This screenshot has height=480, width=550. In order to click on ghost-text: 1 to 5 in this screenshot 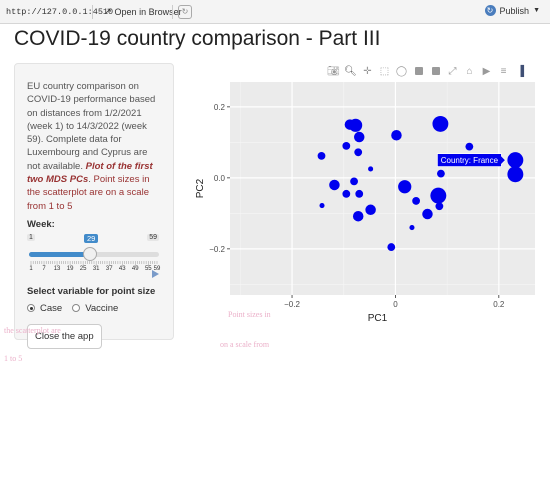, I will do `click(13, 358)`.